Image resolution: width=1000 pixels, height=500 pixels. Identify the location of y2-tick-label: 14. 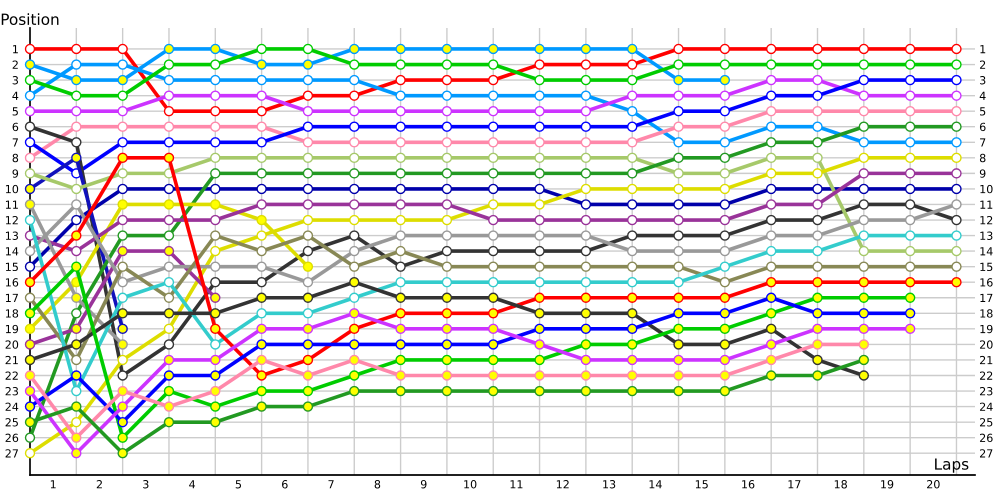
(986, 251).